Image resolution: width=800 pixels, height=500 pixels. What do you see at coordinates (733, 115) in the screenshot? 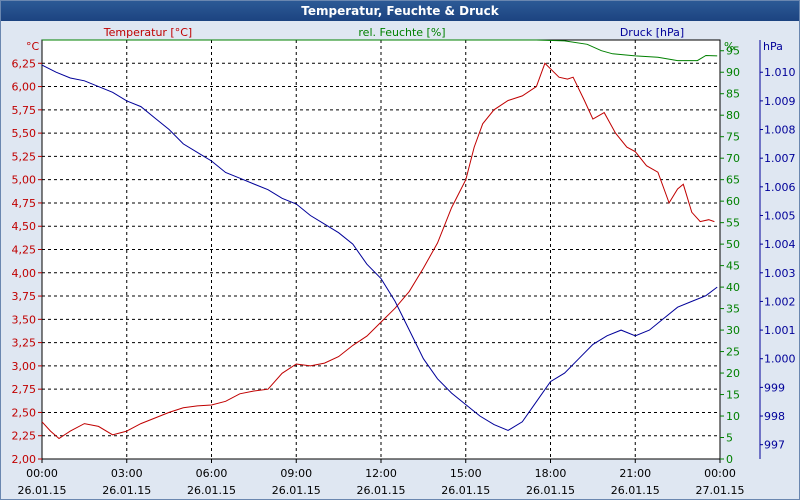
I see `humidity-tick-label: 80` at bounding box center [733, 115].